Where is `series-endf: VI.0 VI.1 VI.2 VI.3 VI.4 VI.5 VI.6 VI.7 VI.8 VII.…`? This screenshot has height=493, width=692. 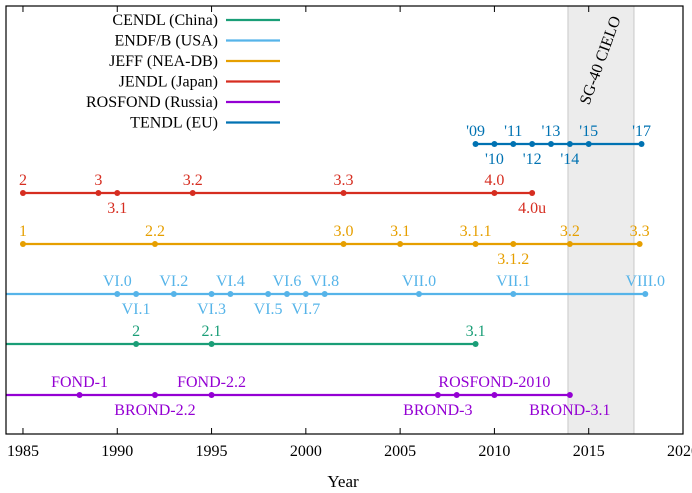
series-endf: VI.0 VI.1 VI.2 VI.3 VI.4 VI.5 VI.6 VI.7 VI.8 VII.… is located at coordinates (335, 295).